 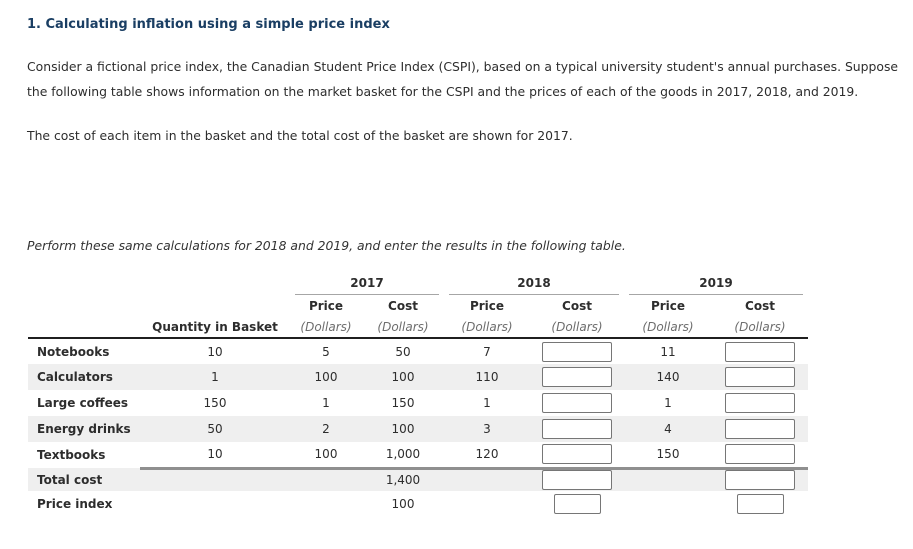 What do you see at coordinates (73, 351) in the screenshot?
I see `item-label: Notebooks` at bounding box center [73, 351].